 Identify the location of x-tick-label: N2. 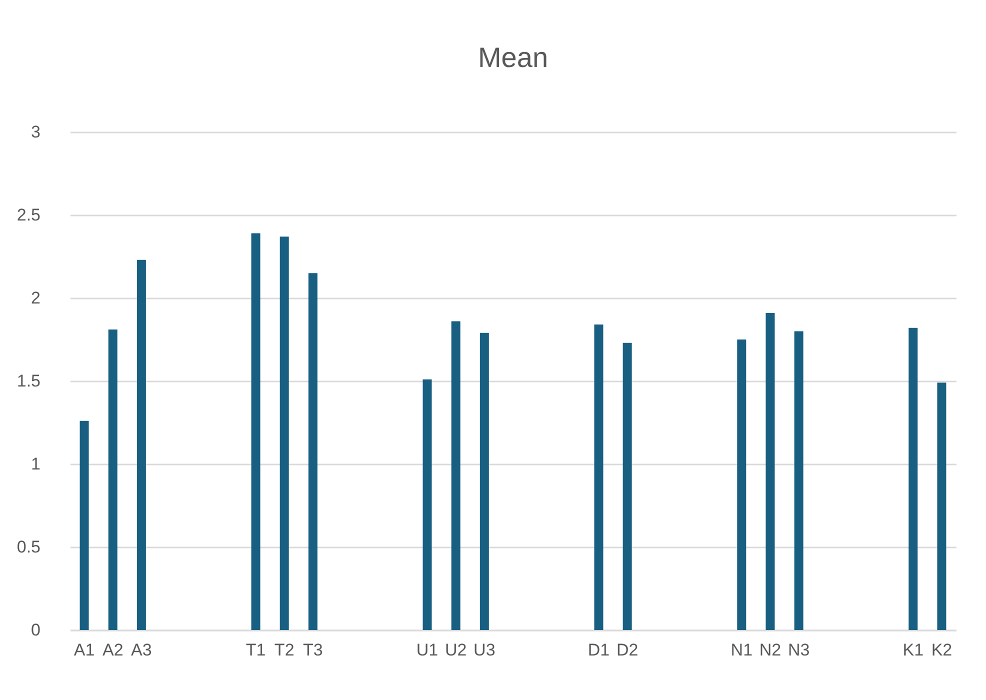
(770, 650).